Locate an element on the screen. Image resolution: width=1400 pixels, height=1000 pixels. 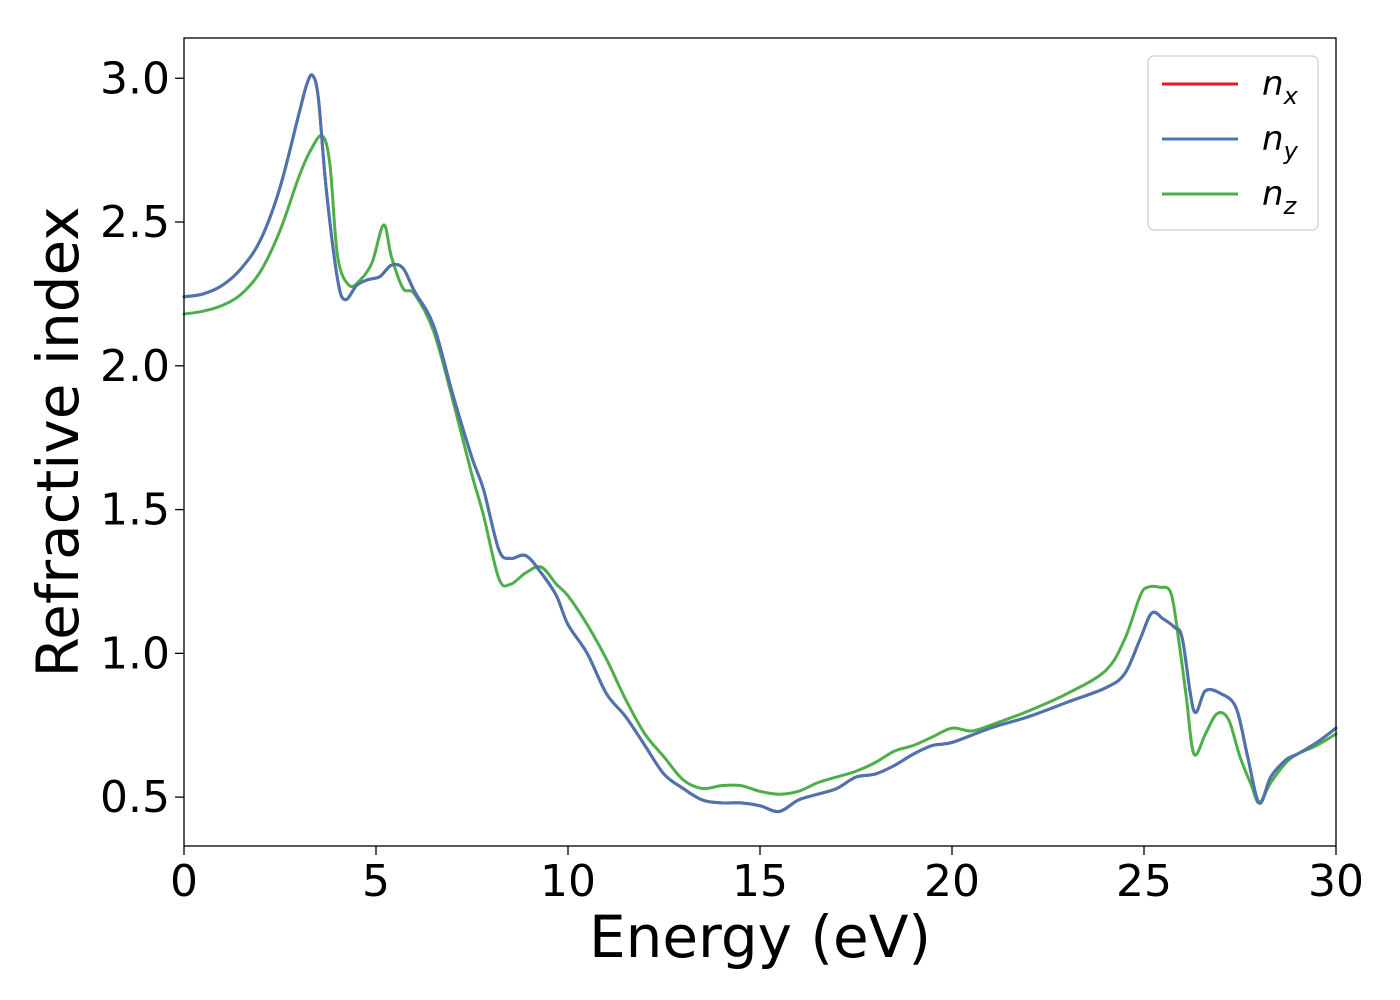
x-axis-ticks: 0 5 10 15 20 25 30 is located at coordinates (767, 876).